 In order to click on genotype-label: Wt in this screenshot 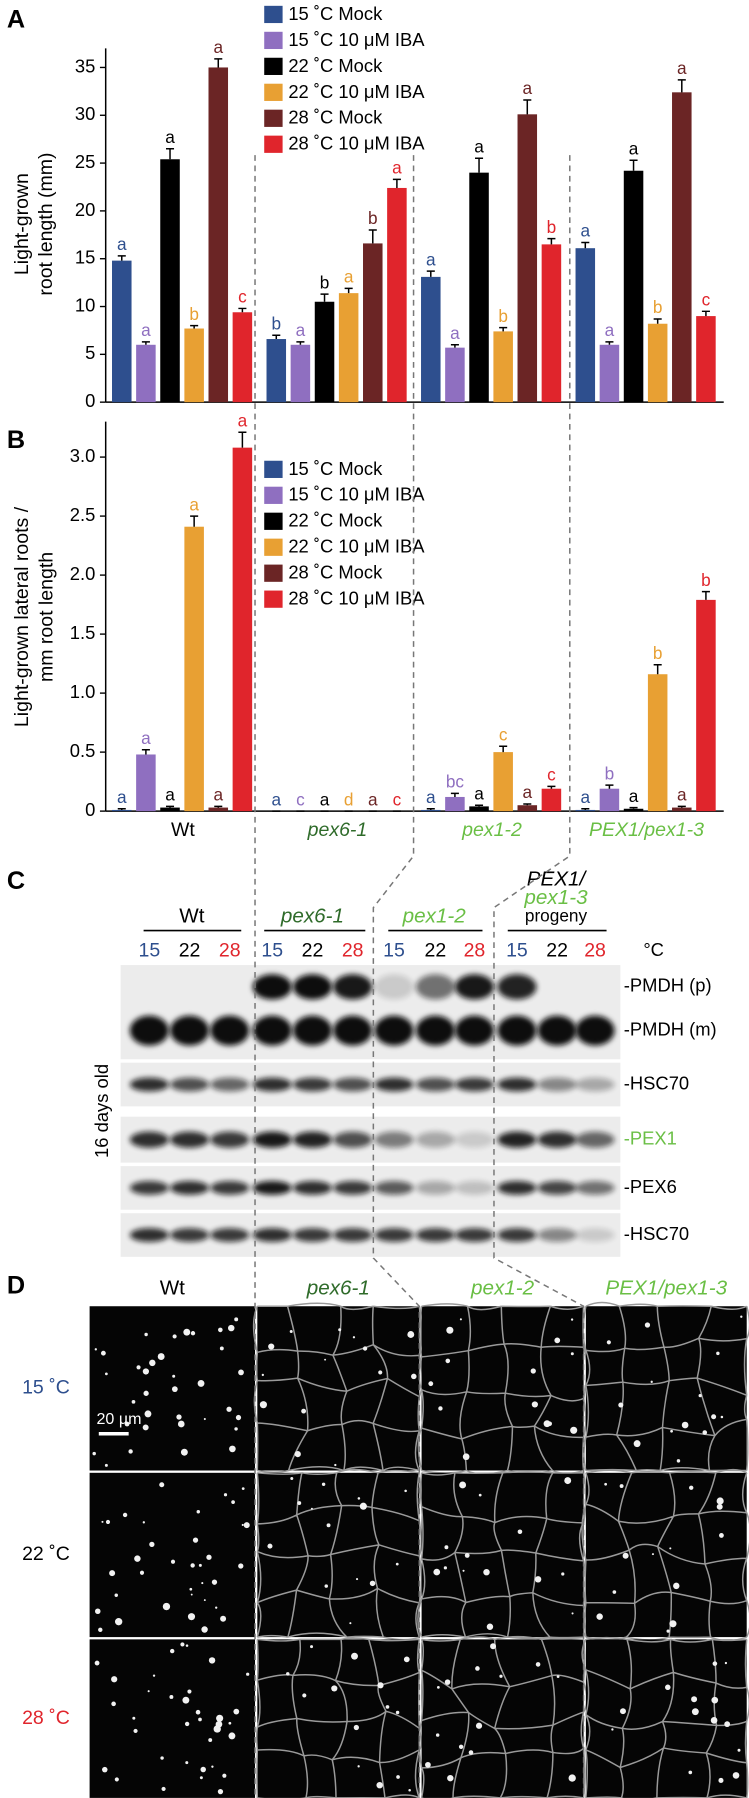, I will do `click(191, 915)`.